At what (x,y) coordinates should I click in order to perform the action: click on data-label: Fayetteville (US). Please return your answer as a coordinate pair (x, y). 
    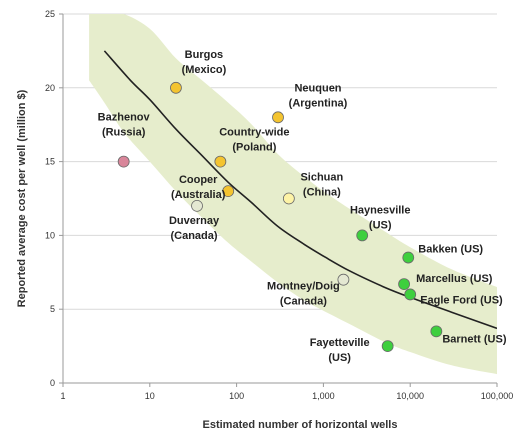
    Looking at the image, I should click on (340, 350).